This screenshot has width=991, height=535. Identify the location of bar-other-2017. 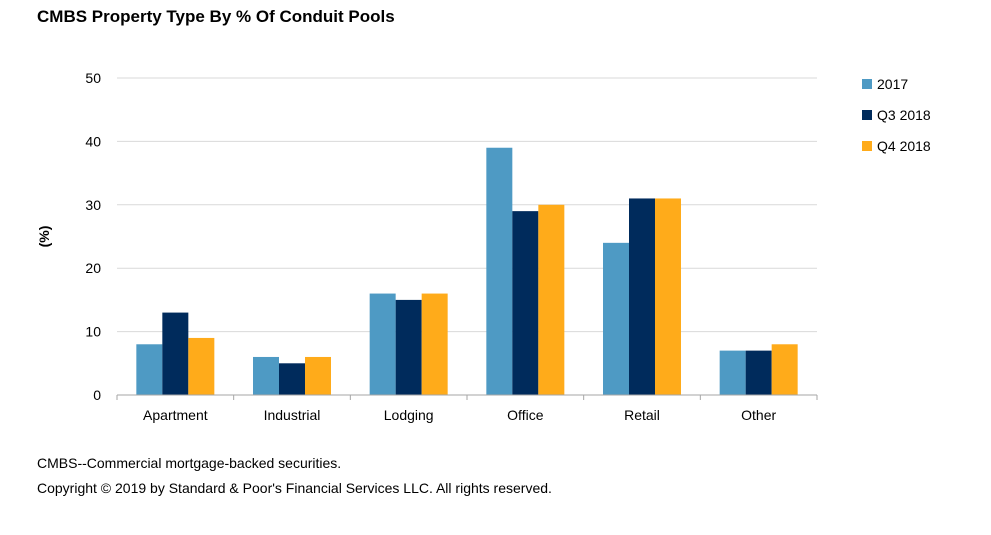
(732, 372).